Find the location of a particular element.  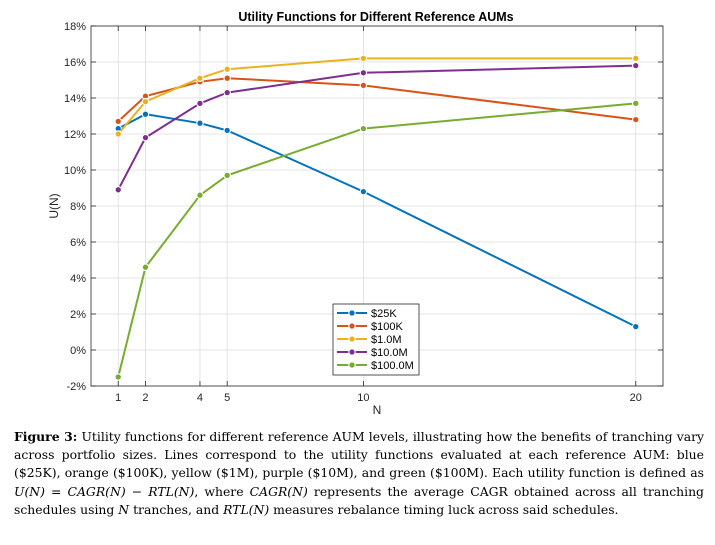

legend-item: $100K is located at coordinates (370, 327).